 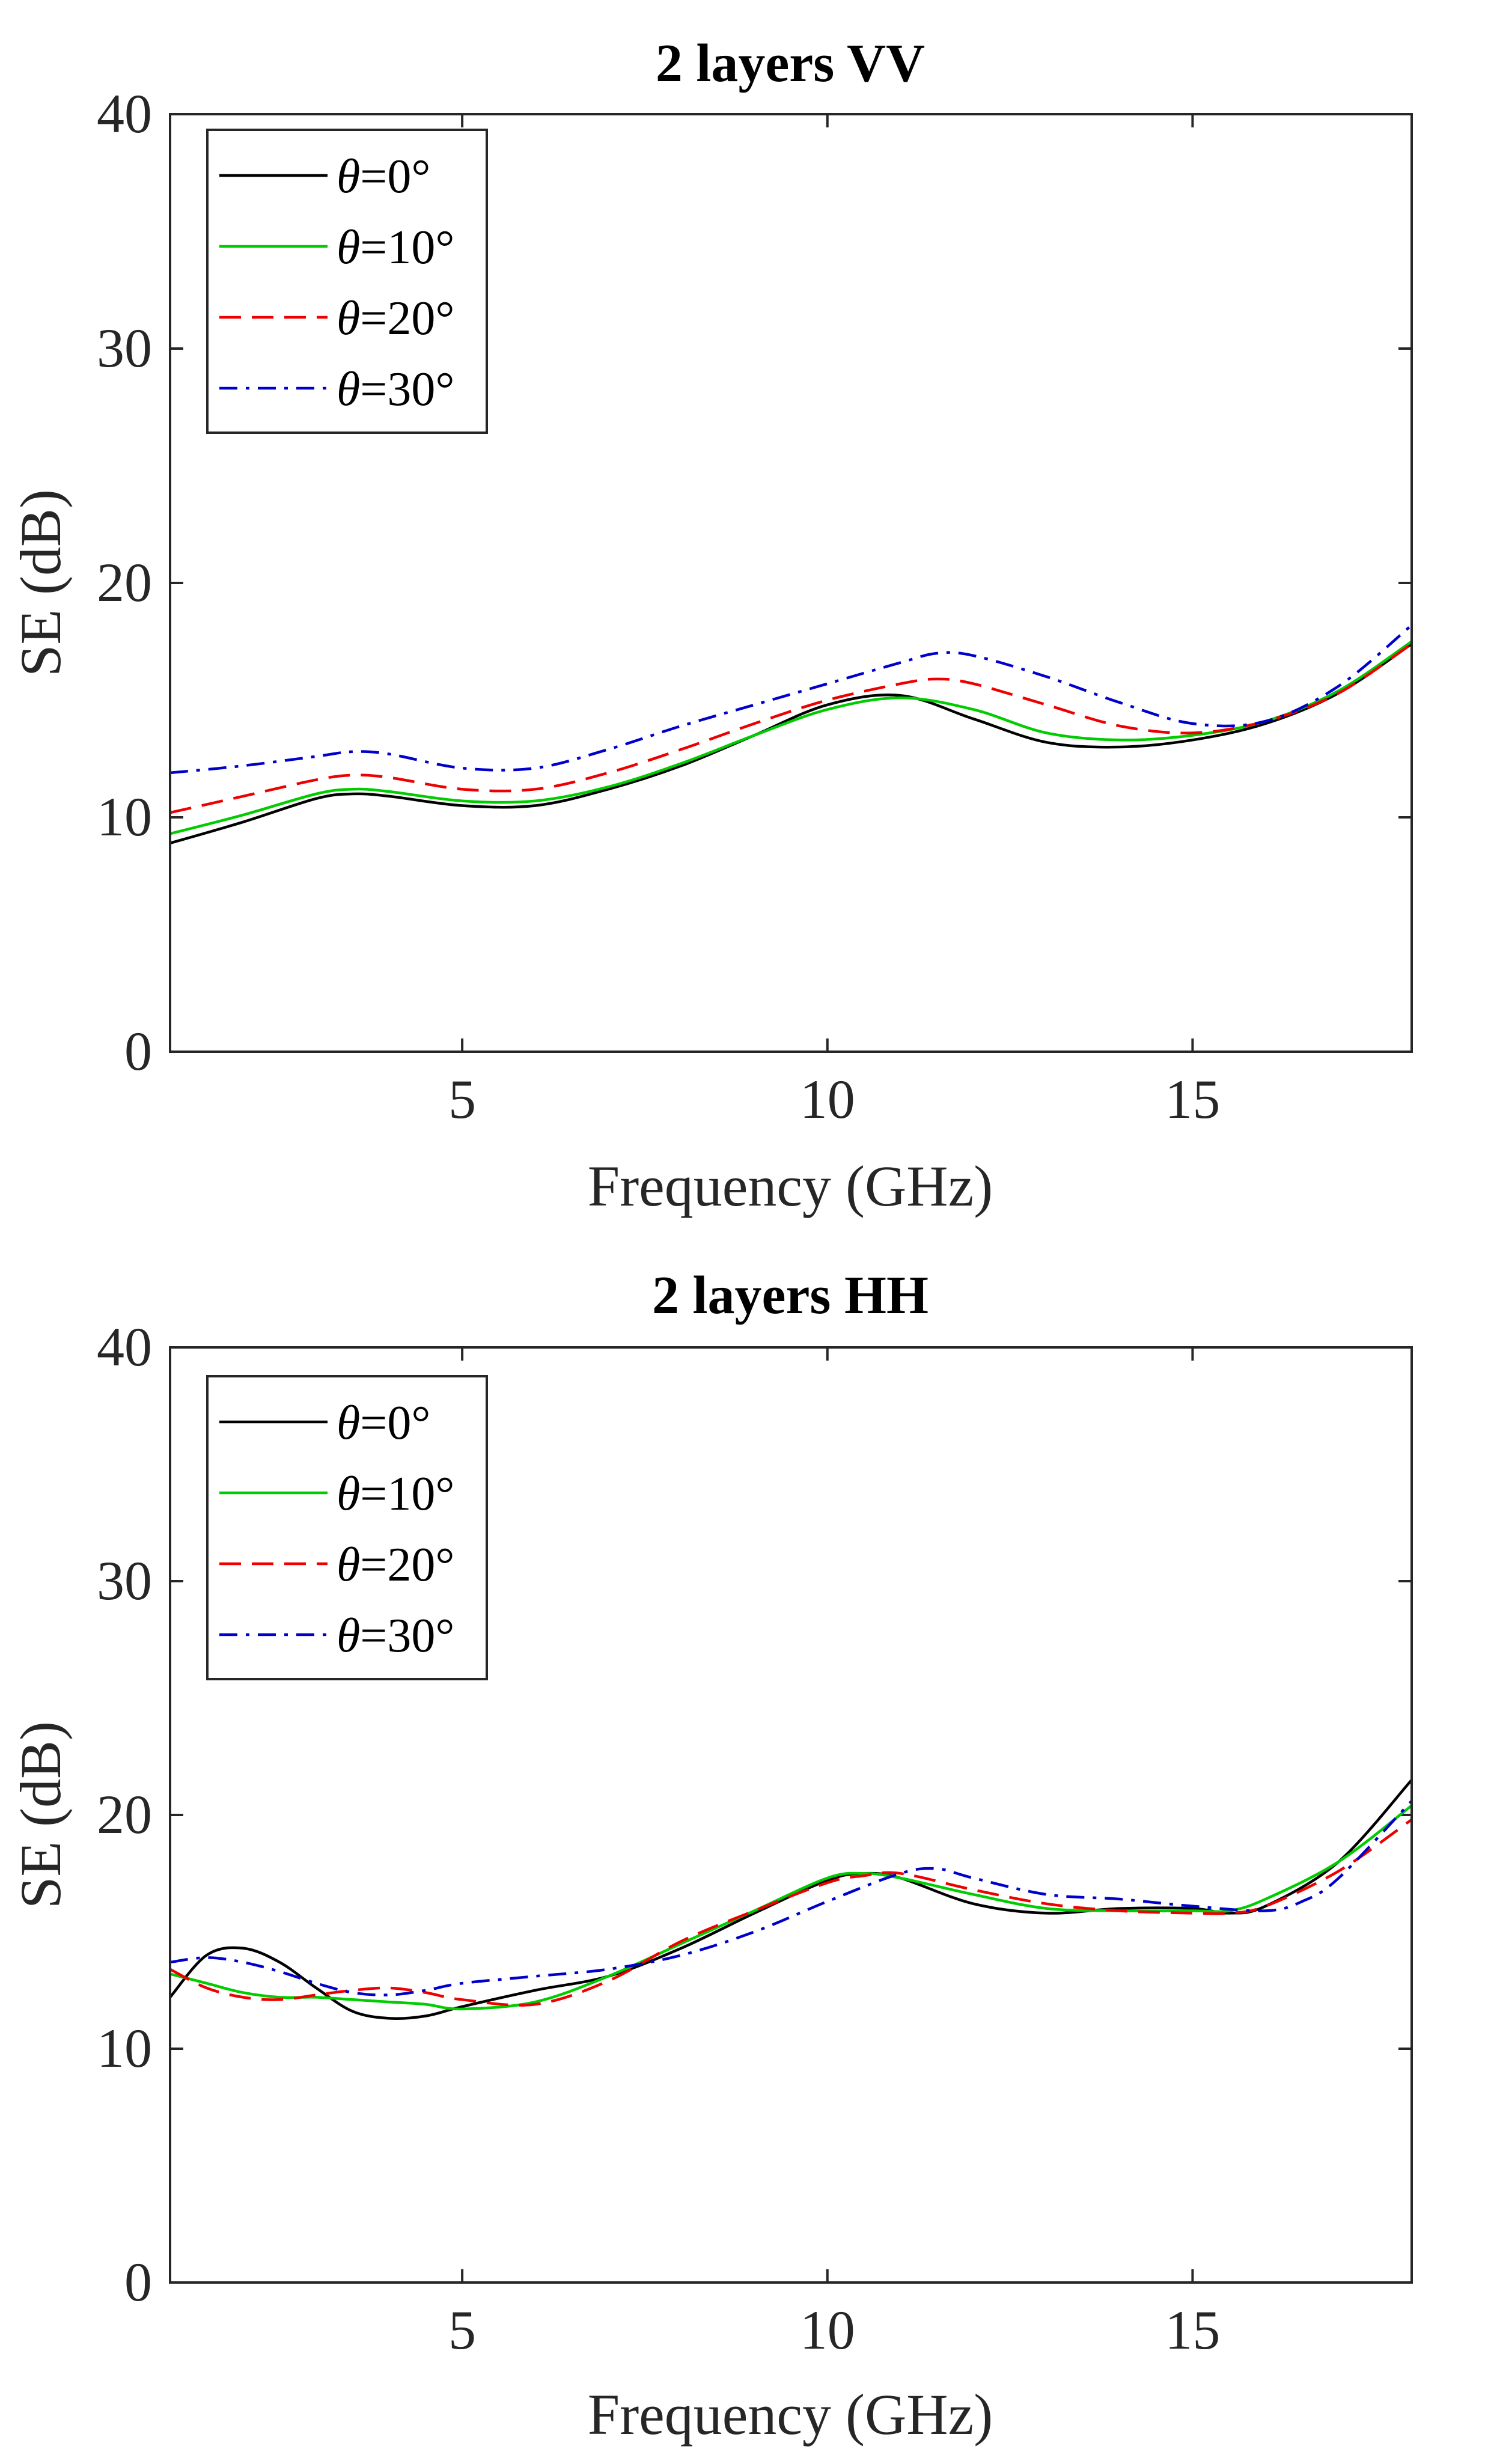 I want to click on chart-title: 2 layers VV, so click(x=790, y=63).